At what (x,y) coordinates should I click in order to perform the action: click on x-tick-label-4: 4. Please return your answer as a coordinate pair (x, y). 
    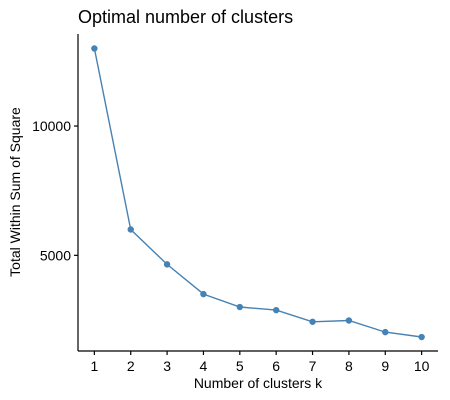
    Looking at the image, I should click on (204, 366).